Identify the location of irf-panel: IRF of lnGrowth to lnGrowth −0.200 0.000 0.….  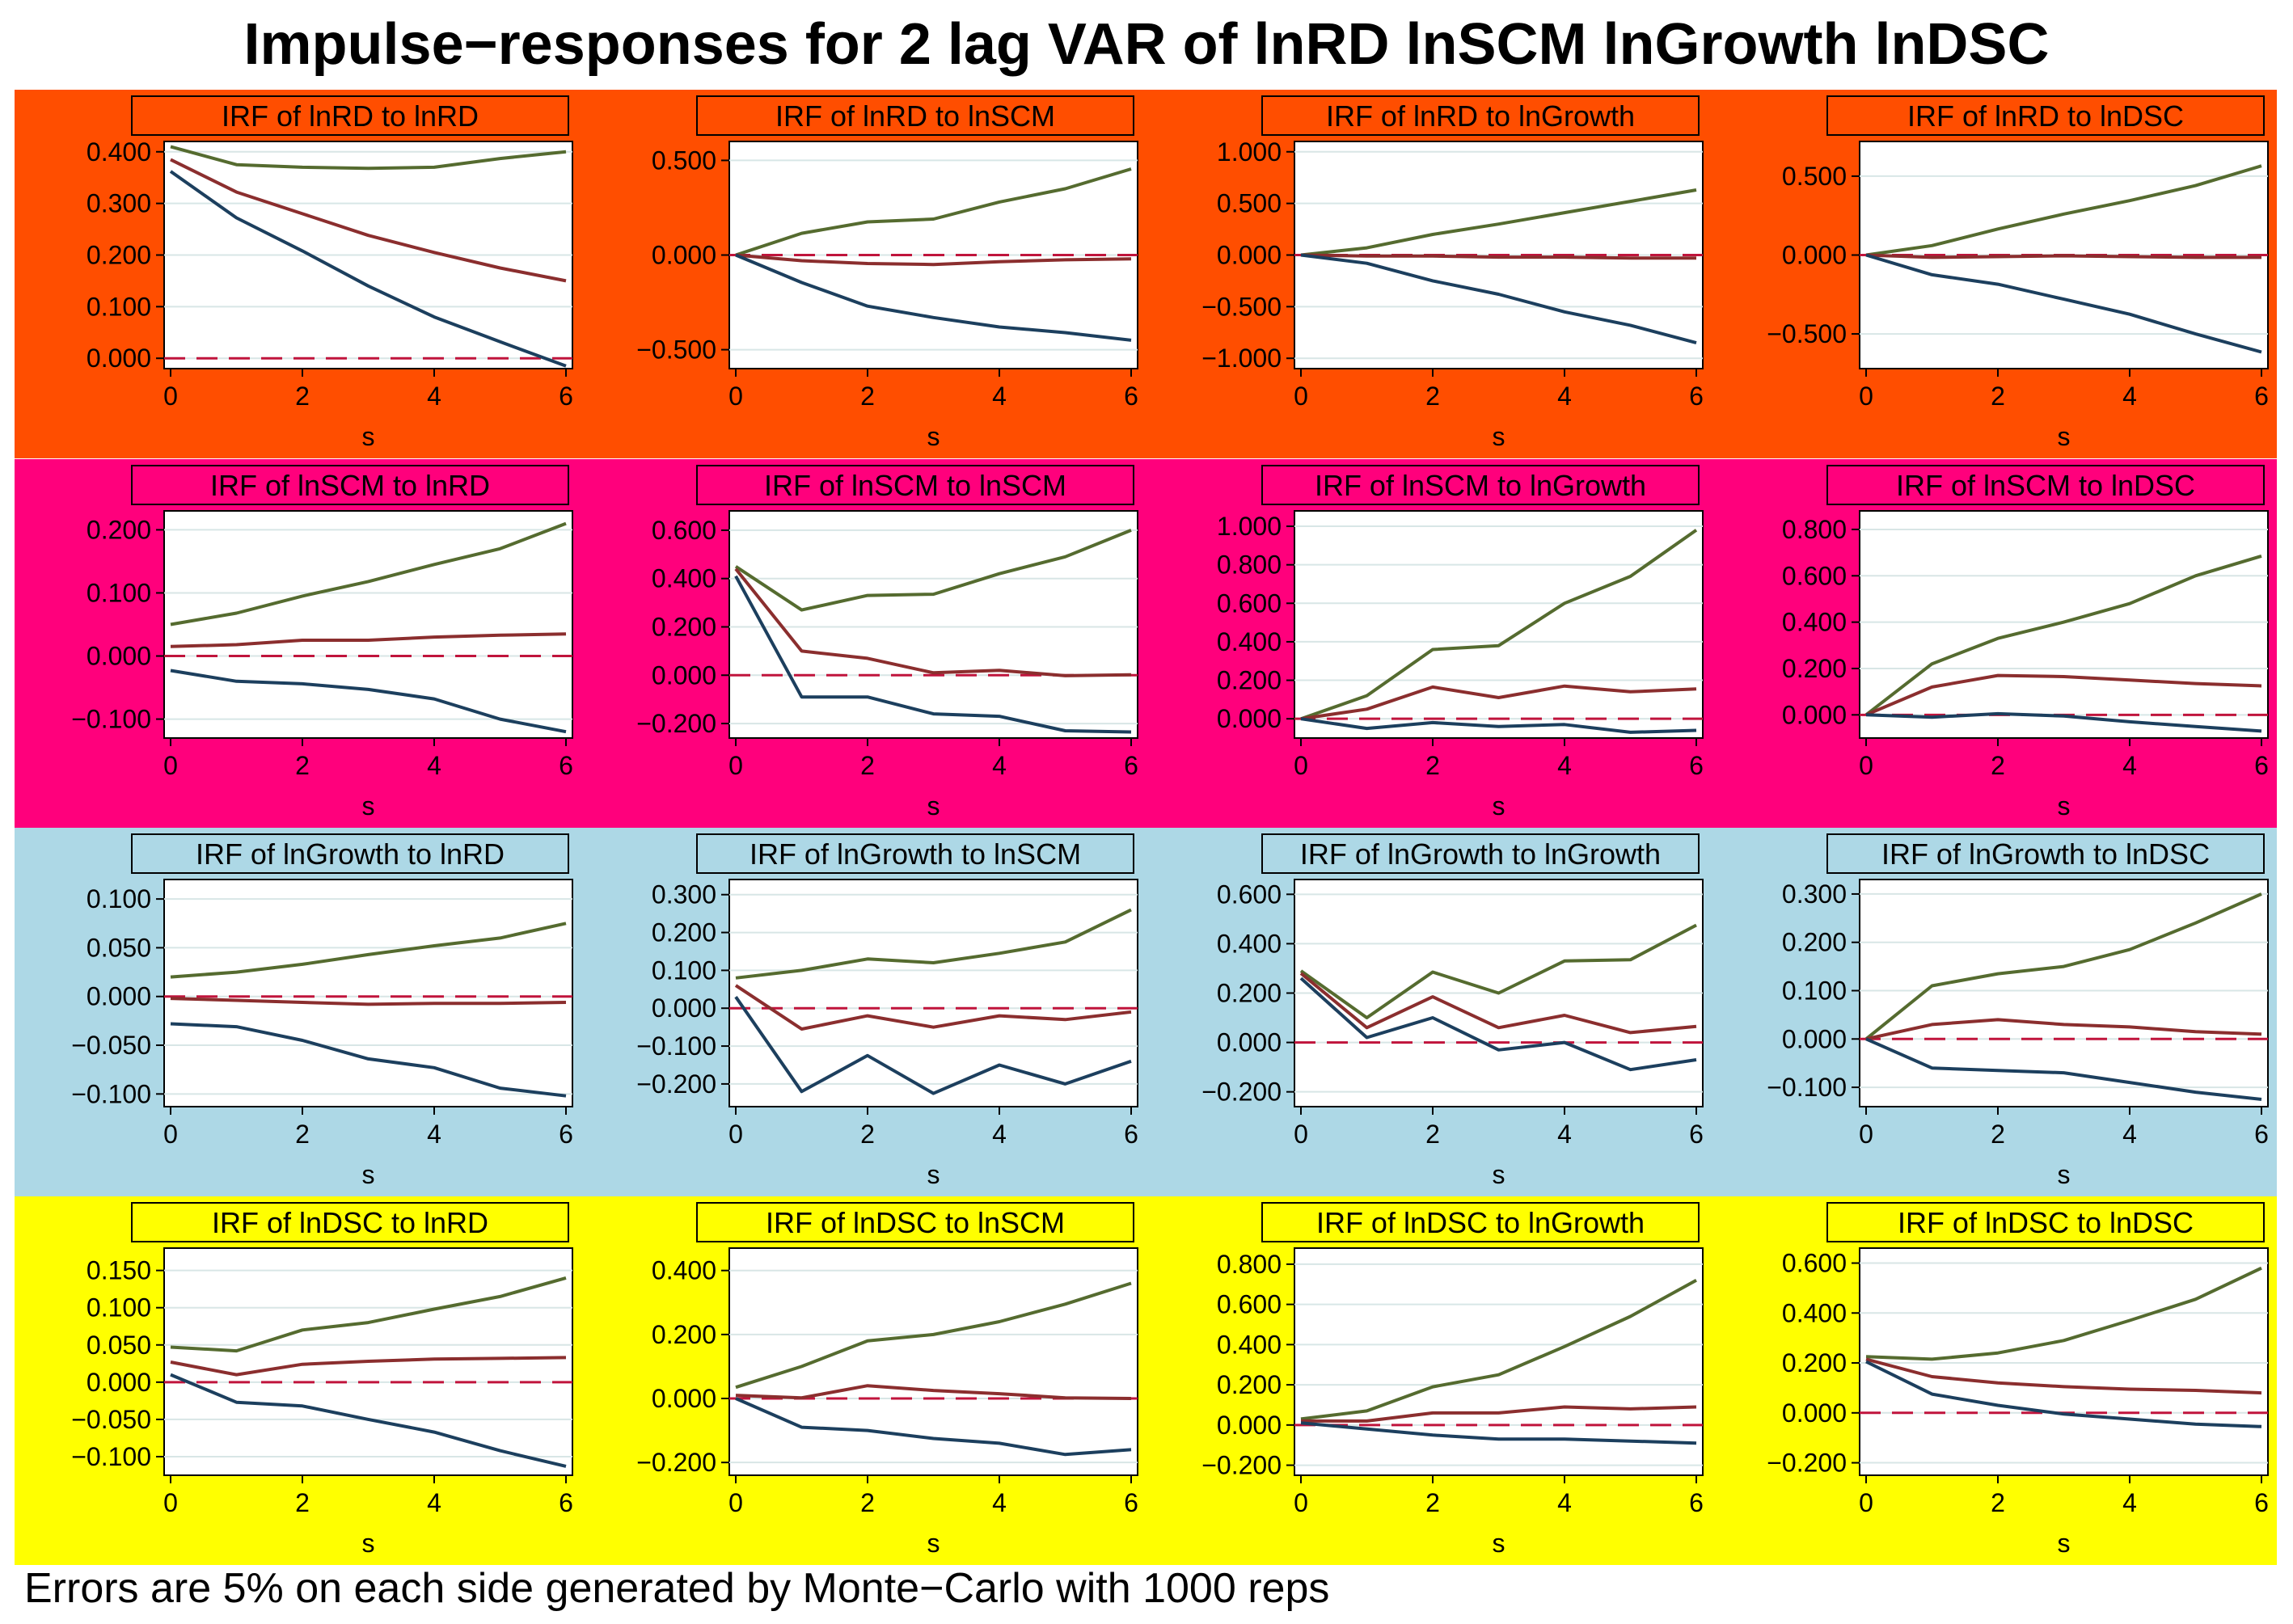
(1452, 1011).